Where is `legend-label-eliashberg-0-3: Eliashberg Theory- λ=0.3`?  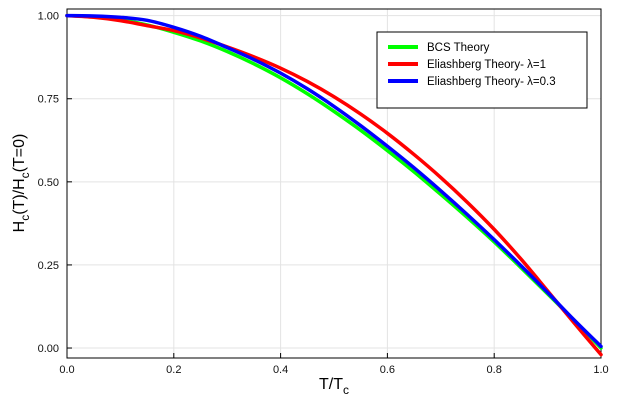 legend-label-eliashberg-0-3: Eliashberg Theory- λ=0.3 is located at coordinates (491, 82).